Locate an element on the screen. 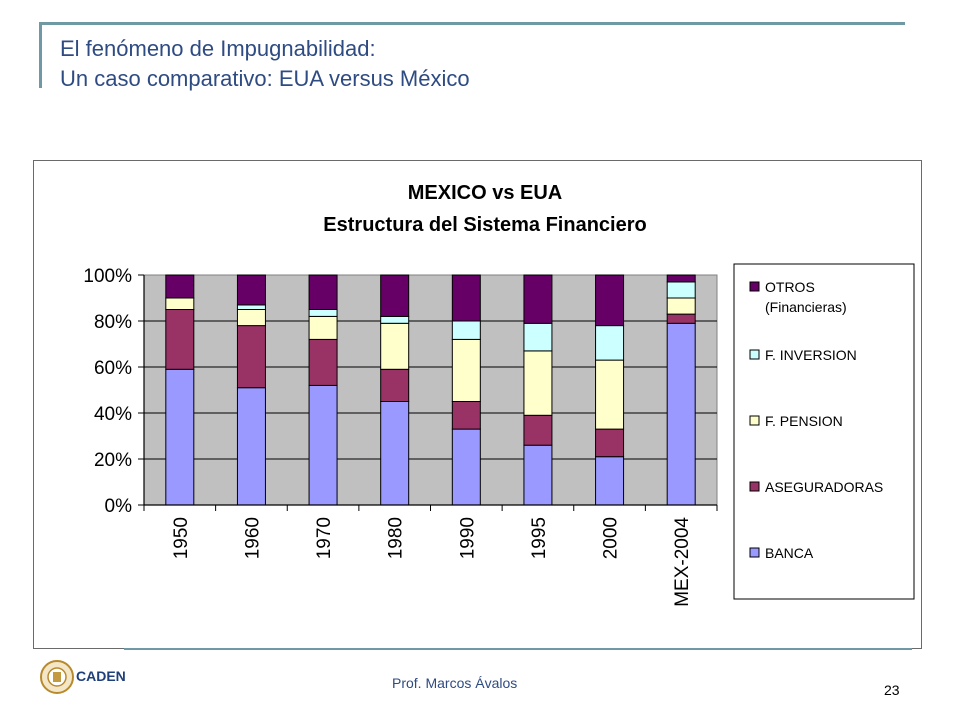  bar-segment-f-inversion-1970 is located at coordinates (323, 313).